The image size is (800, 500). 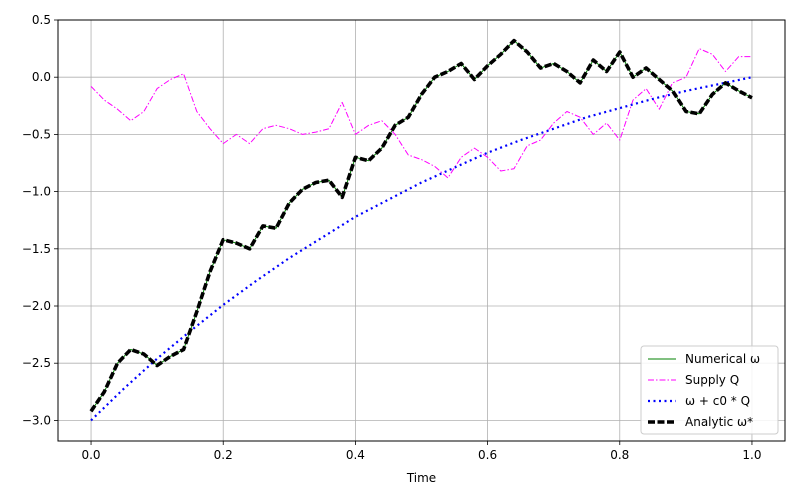 I want to click on legend-label: Numerical ω, so click(x=722, y=359).